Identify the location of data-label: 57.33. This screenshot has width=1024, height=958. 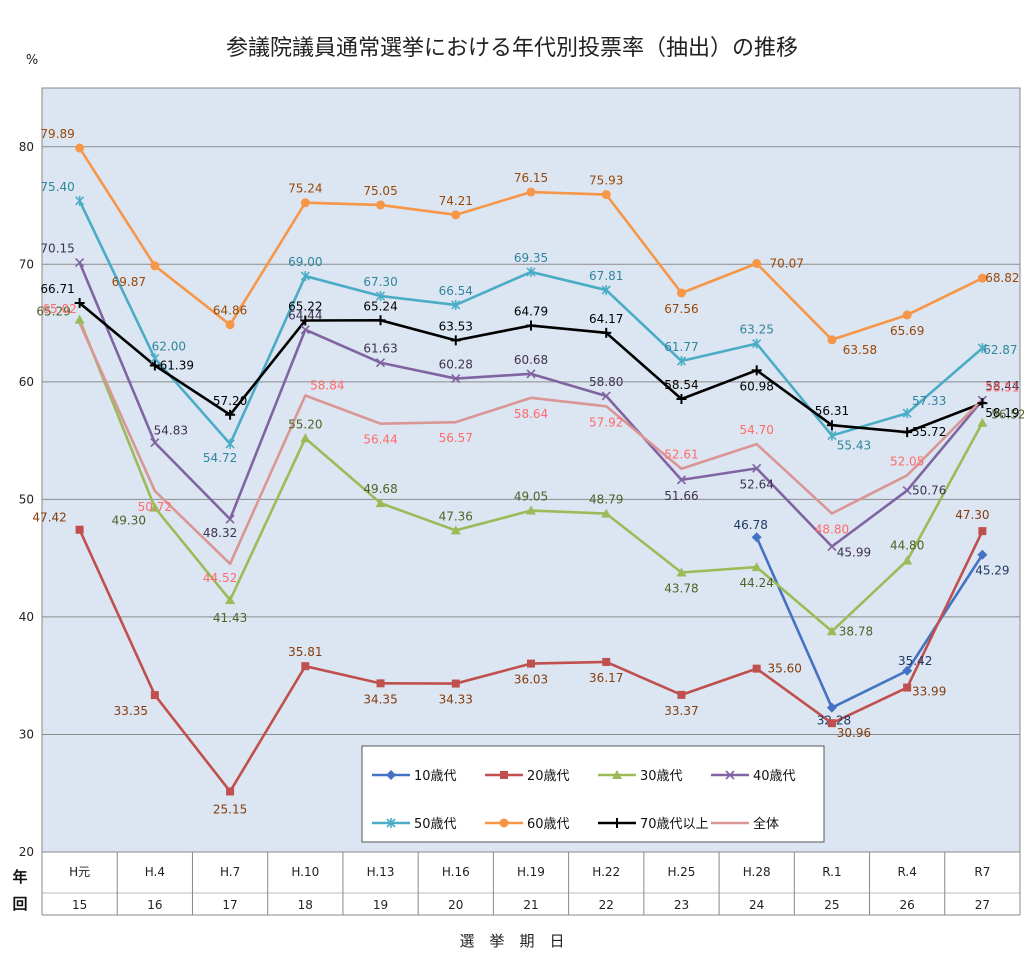
(929, 401).